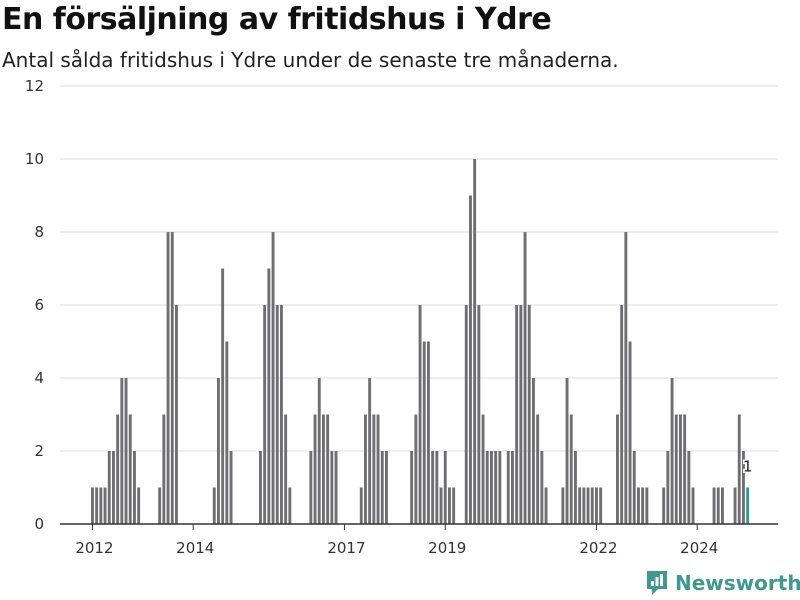 Image resolution: width=800 pixels, height=600 pixels. What do you see at coordinates (657, 583) in the screenshot?
I see `newsworthy-logo-icon` at bounding box center [657, 583].